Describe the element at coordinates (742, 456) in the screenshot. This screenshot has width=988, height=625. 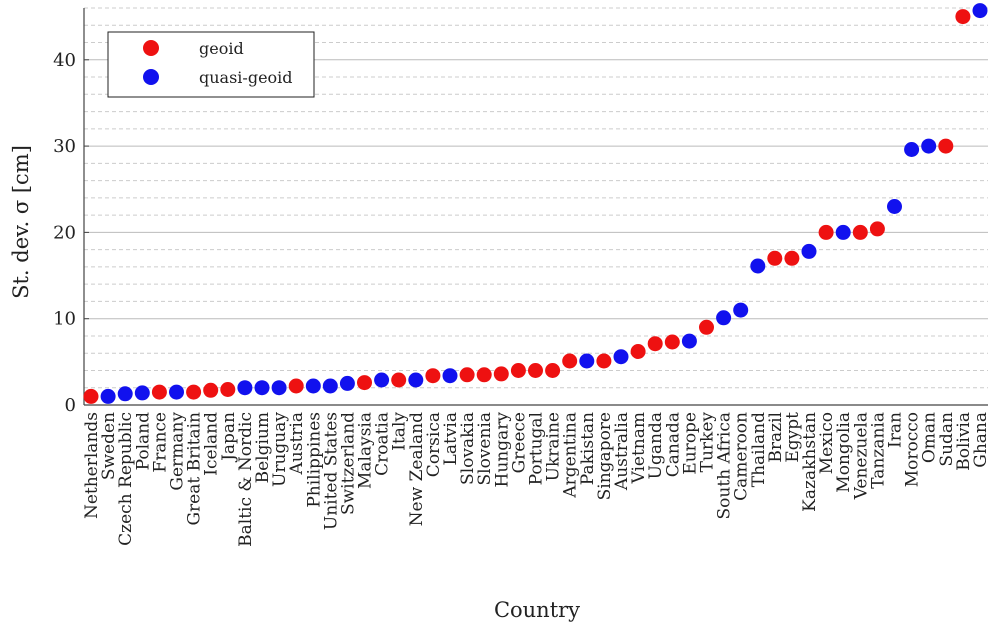
I see `x-tick-label: Cameroon` at that location.